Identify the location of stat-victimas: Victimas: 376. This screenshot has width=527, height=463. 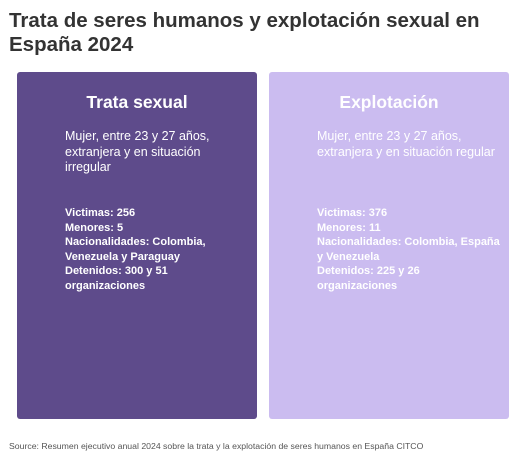
(352, 213).